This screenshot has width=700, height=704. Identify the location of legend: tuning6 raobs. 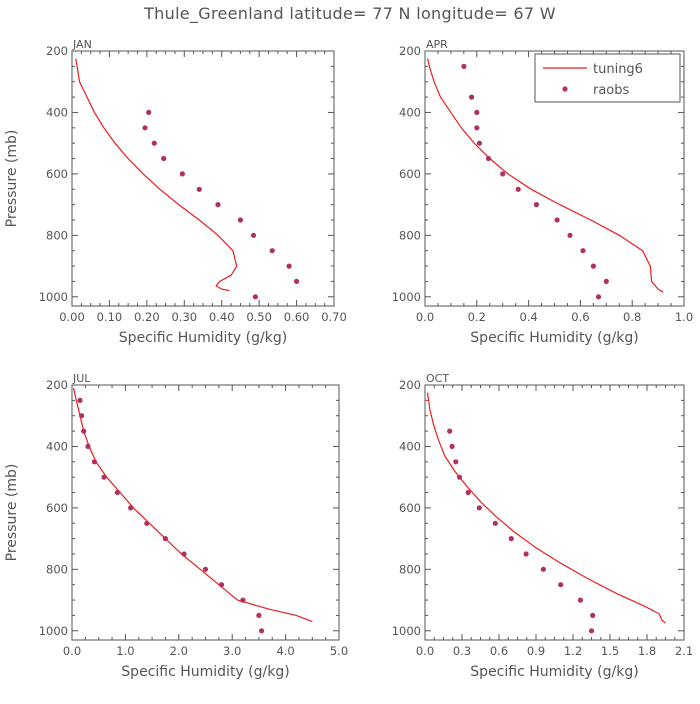
(607, 78).